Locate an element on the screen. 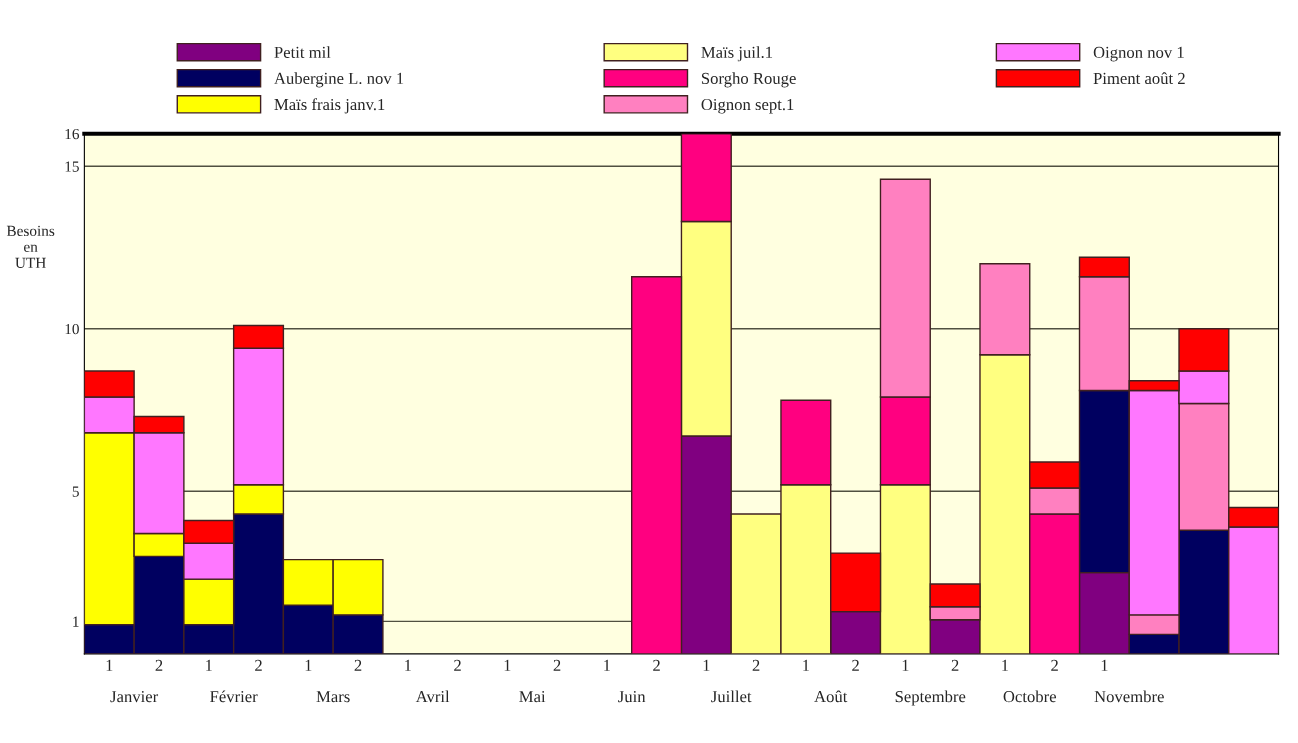 The image size is (1298, 743). legend-label: Sorgho Rouge is located at coordinates (748, 80).